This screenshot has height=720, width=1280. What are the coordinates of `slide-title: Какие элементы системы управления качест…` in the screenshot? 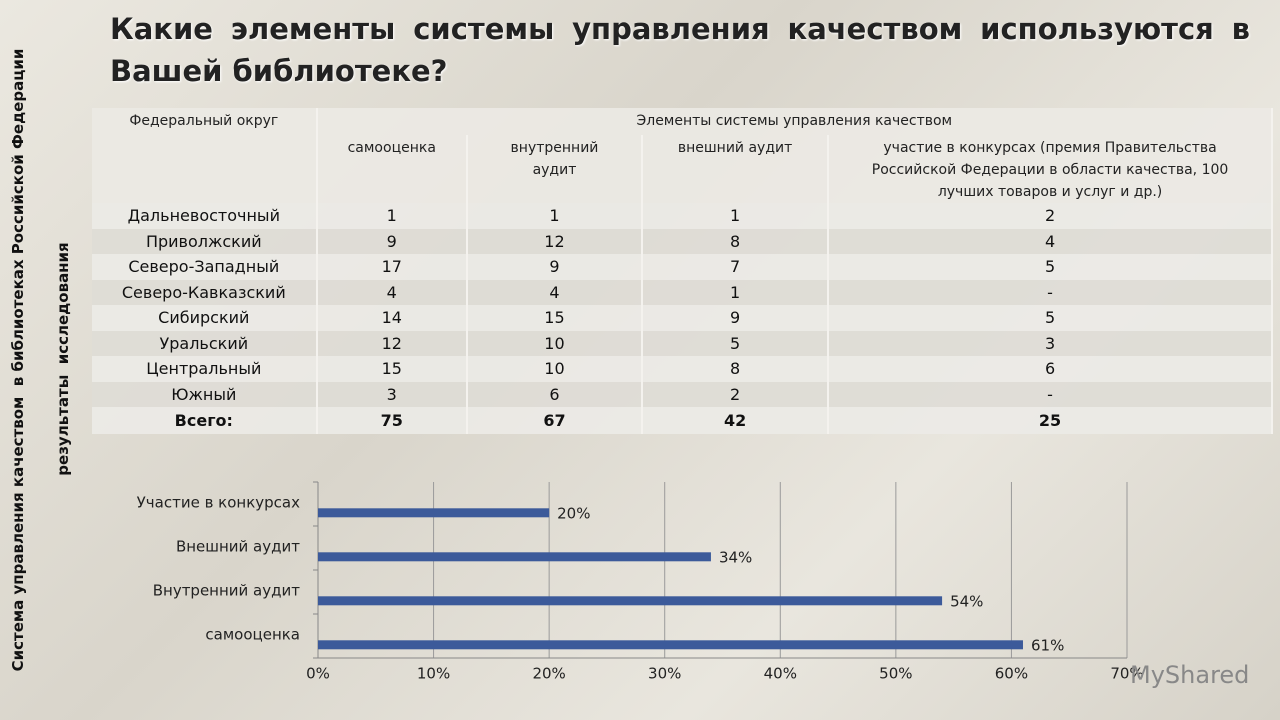 It's located at (680, 50).